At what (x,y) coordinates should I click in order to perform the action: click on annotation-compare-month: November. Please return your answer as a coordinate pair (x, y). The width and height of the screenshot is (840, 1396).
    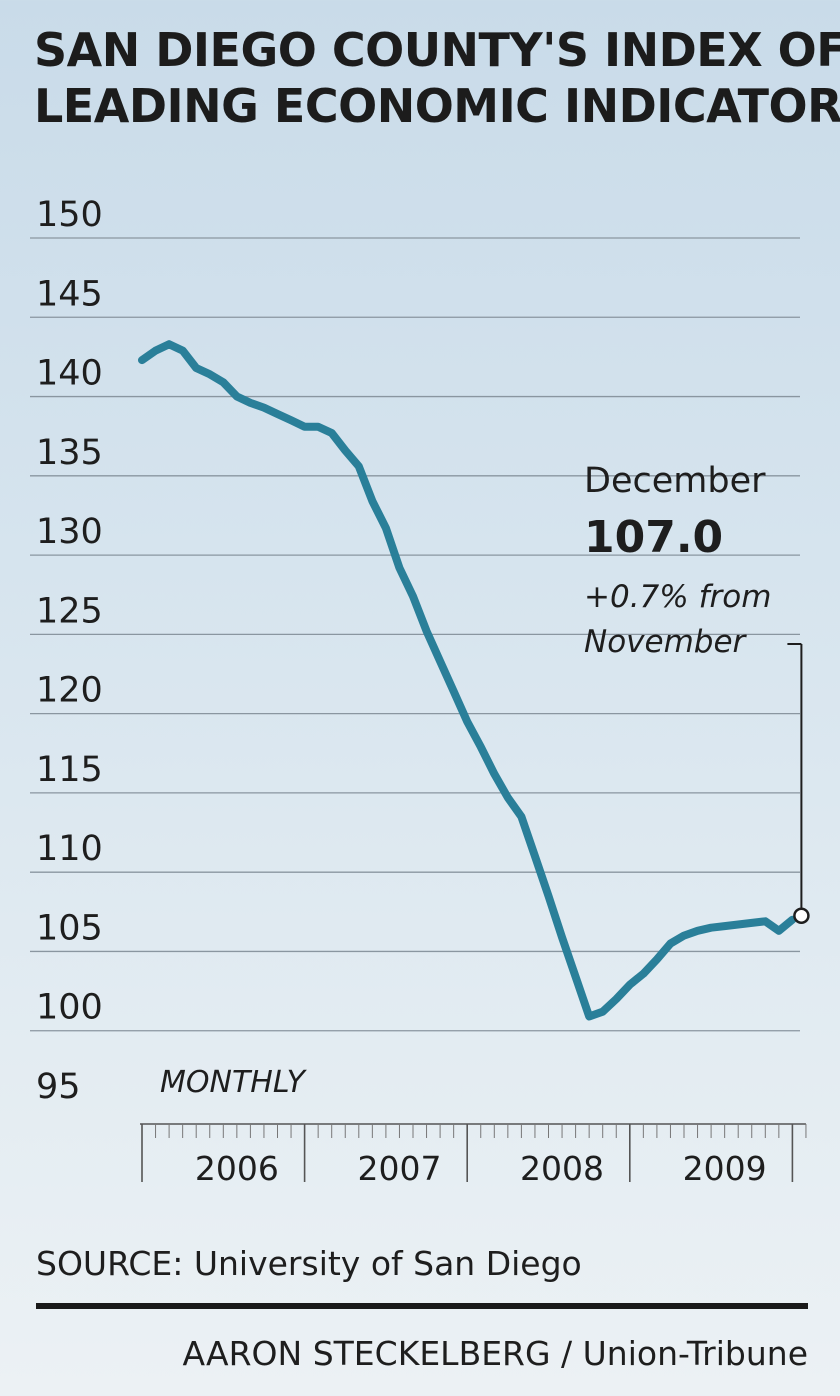
    Looking at the image, I should click on (666, 642).